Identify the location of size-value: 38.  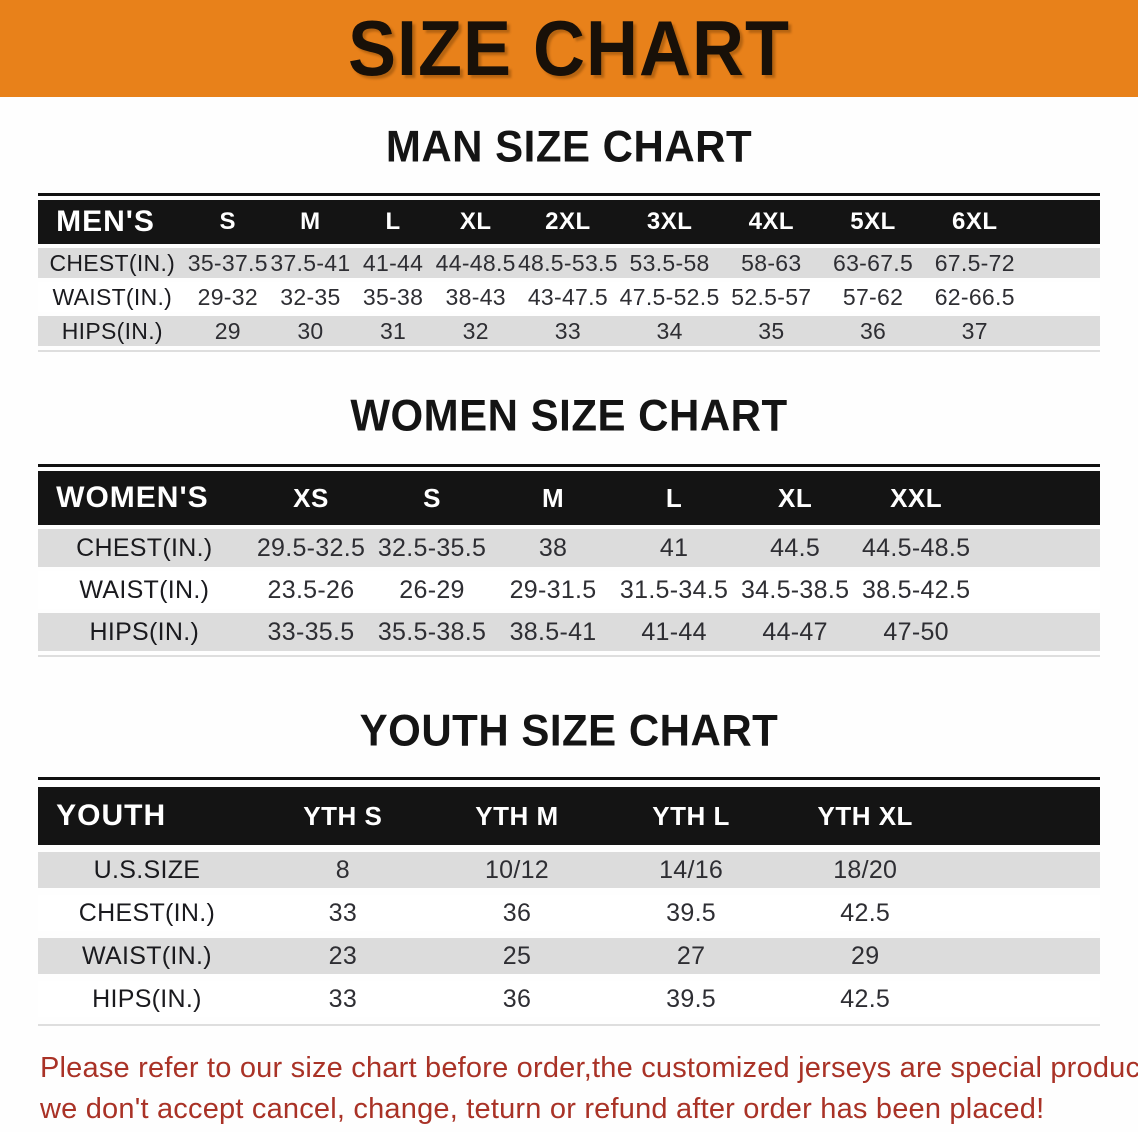
(553, 548).